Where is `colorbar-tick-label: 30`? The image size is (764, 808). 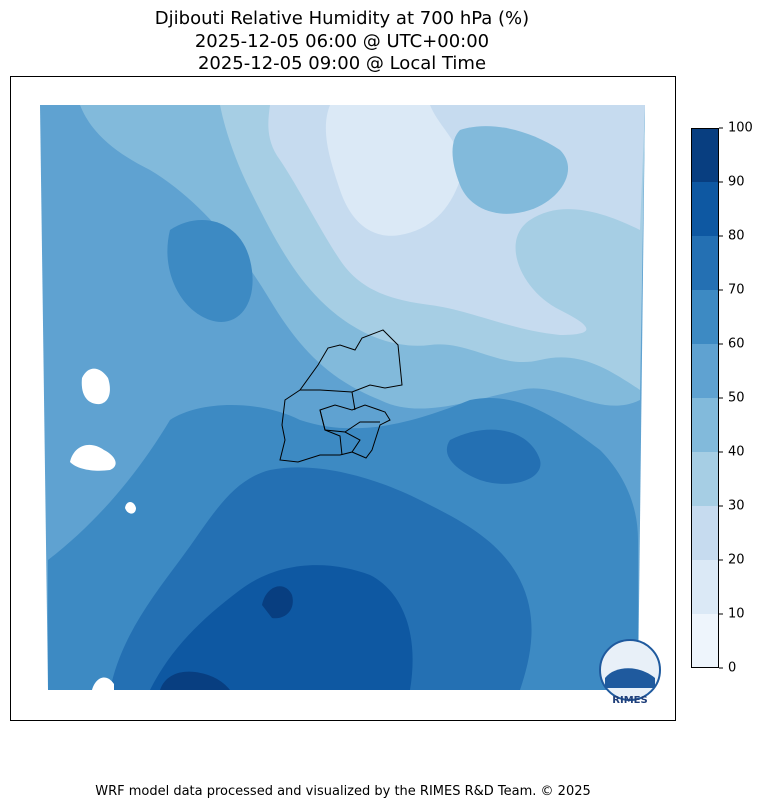 colorbar-tick-label: 30 is located at coordinates (736, 506).